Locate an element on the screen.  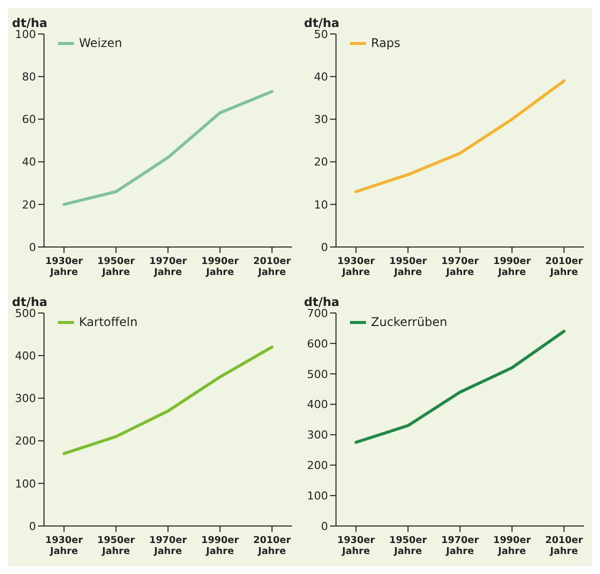
y-tick-label: 700 is located at coordinates (317, 313).